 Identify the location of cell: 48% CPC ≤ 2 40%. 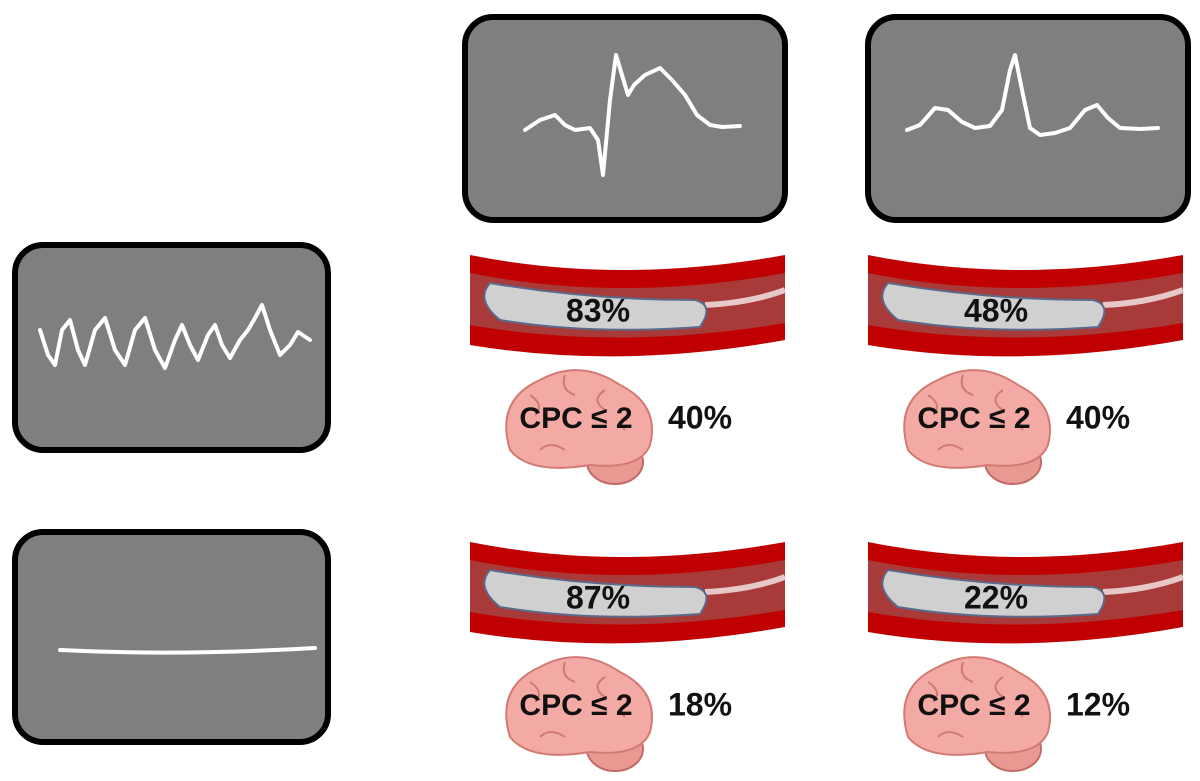
(1026, 370).